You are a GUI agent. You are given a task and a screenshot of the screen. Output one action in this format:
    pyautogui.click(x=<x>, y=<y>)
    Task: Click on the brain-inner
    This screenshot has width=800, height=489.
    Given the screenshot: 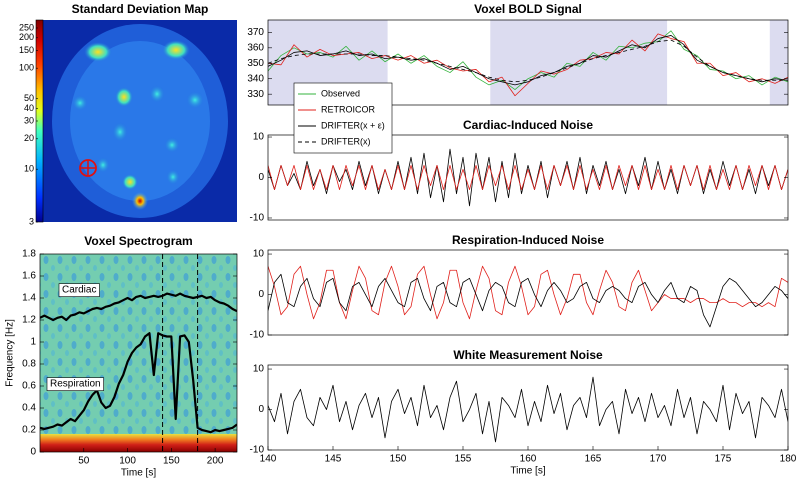 What is the action you would take?
    pyautogui.click(x=140, y=121)
    